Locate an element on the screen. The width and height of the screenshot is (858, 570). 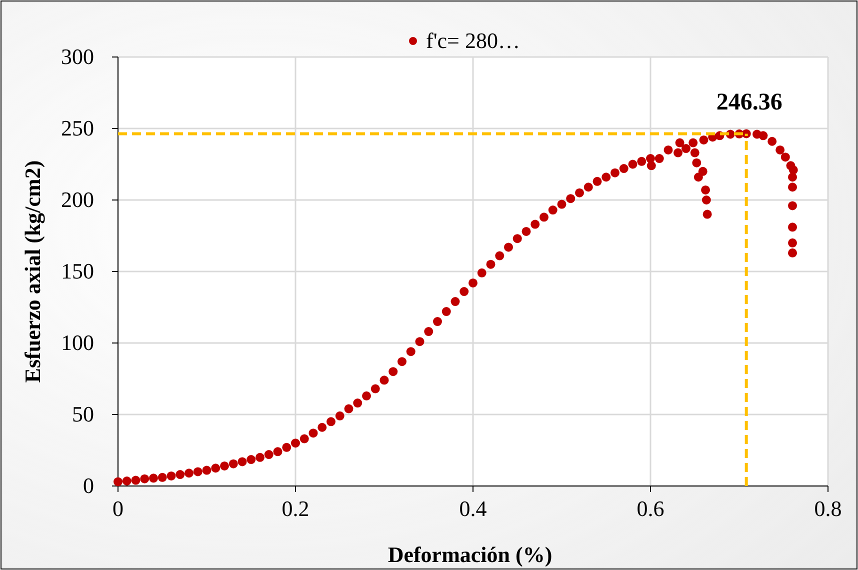
x-axis-title: Deformación (%) is located at coordinates (470, 554).